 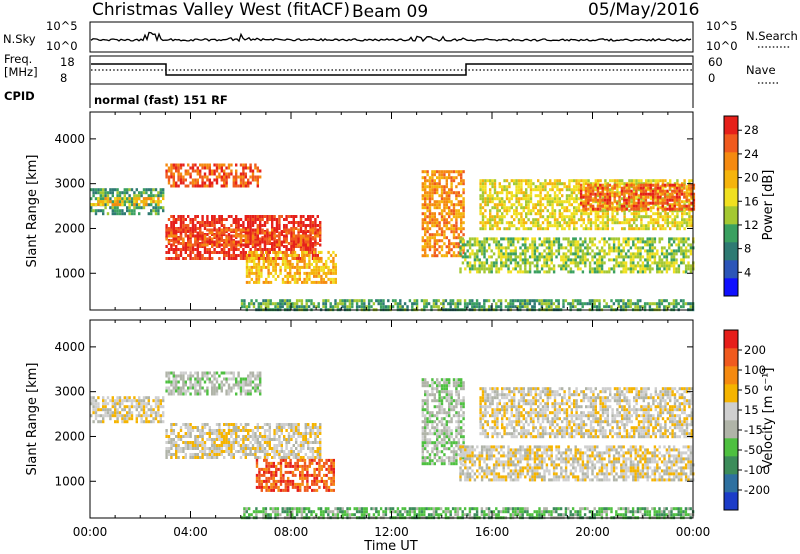 What do you see at coordinates (747, 272) in the screenshot?
I see `power-colorbar-tick: 4` at bounding box center [747, 272].